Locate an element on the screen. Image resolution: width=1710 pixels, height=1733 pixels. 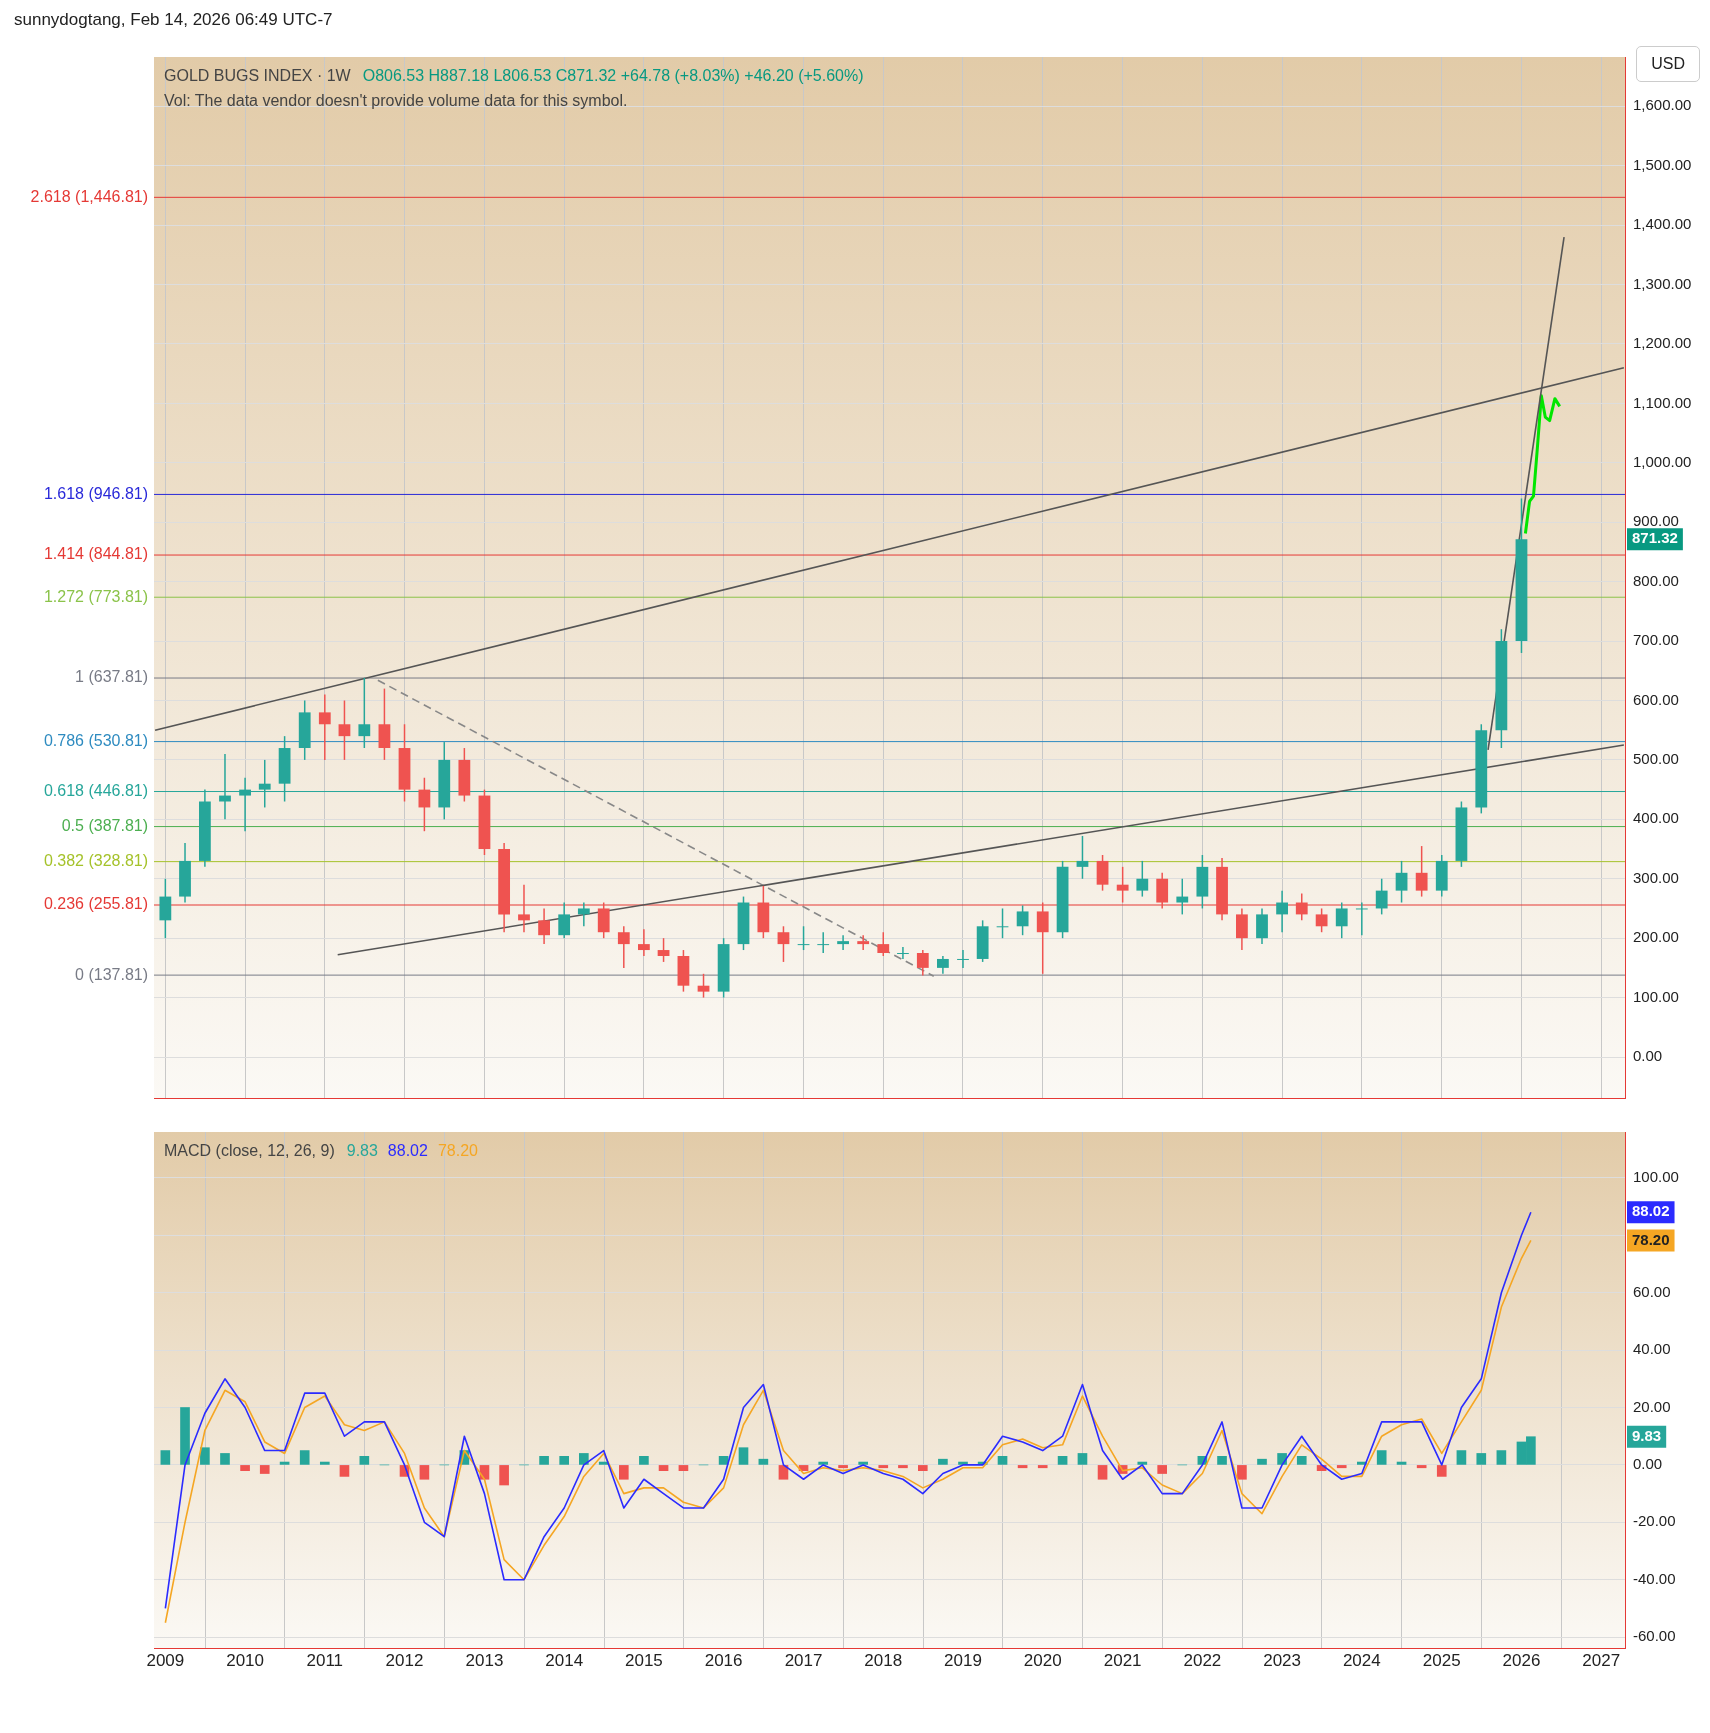
y-tick-label: 400.00 is located at coordinates (1656, 818).